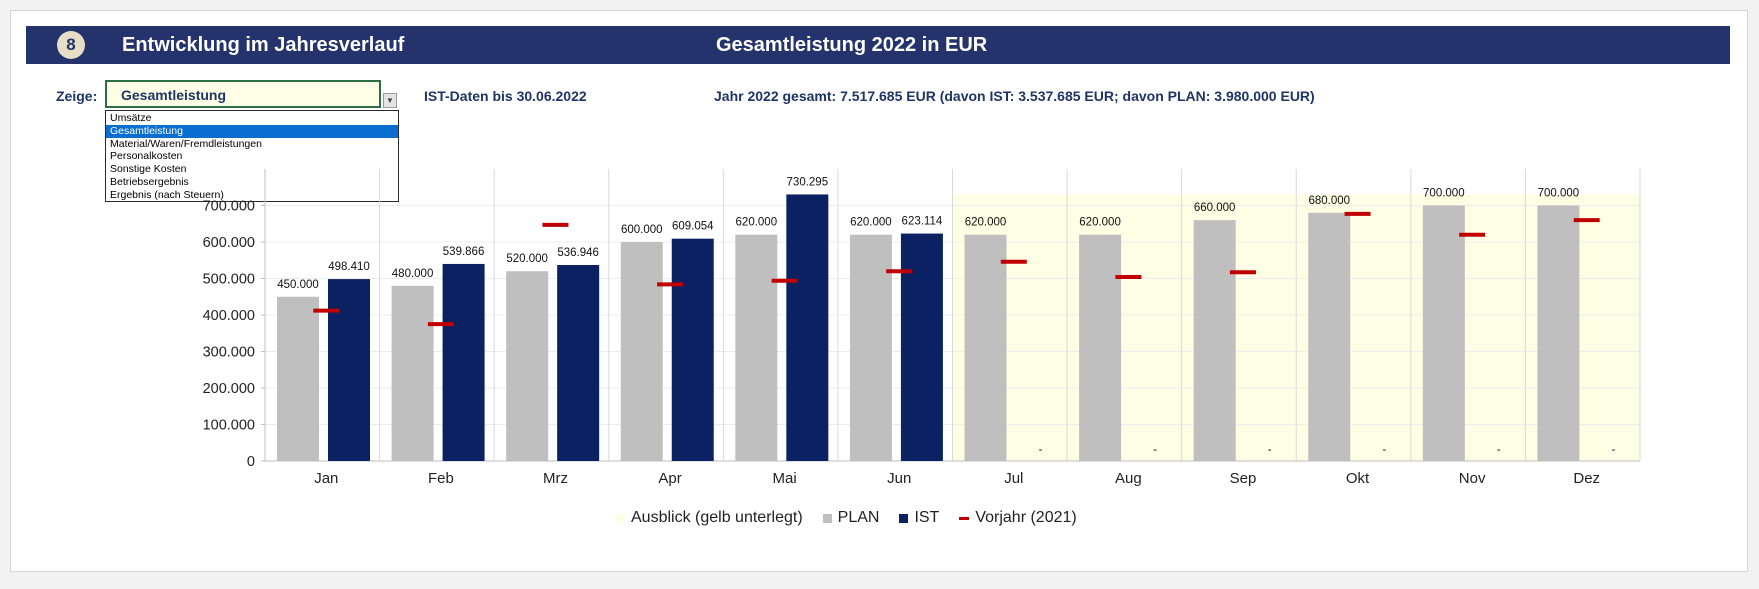 The width and height of the screenshot is (1759, 589). I want to click on section-number-badge: 8, so click(71, 45).